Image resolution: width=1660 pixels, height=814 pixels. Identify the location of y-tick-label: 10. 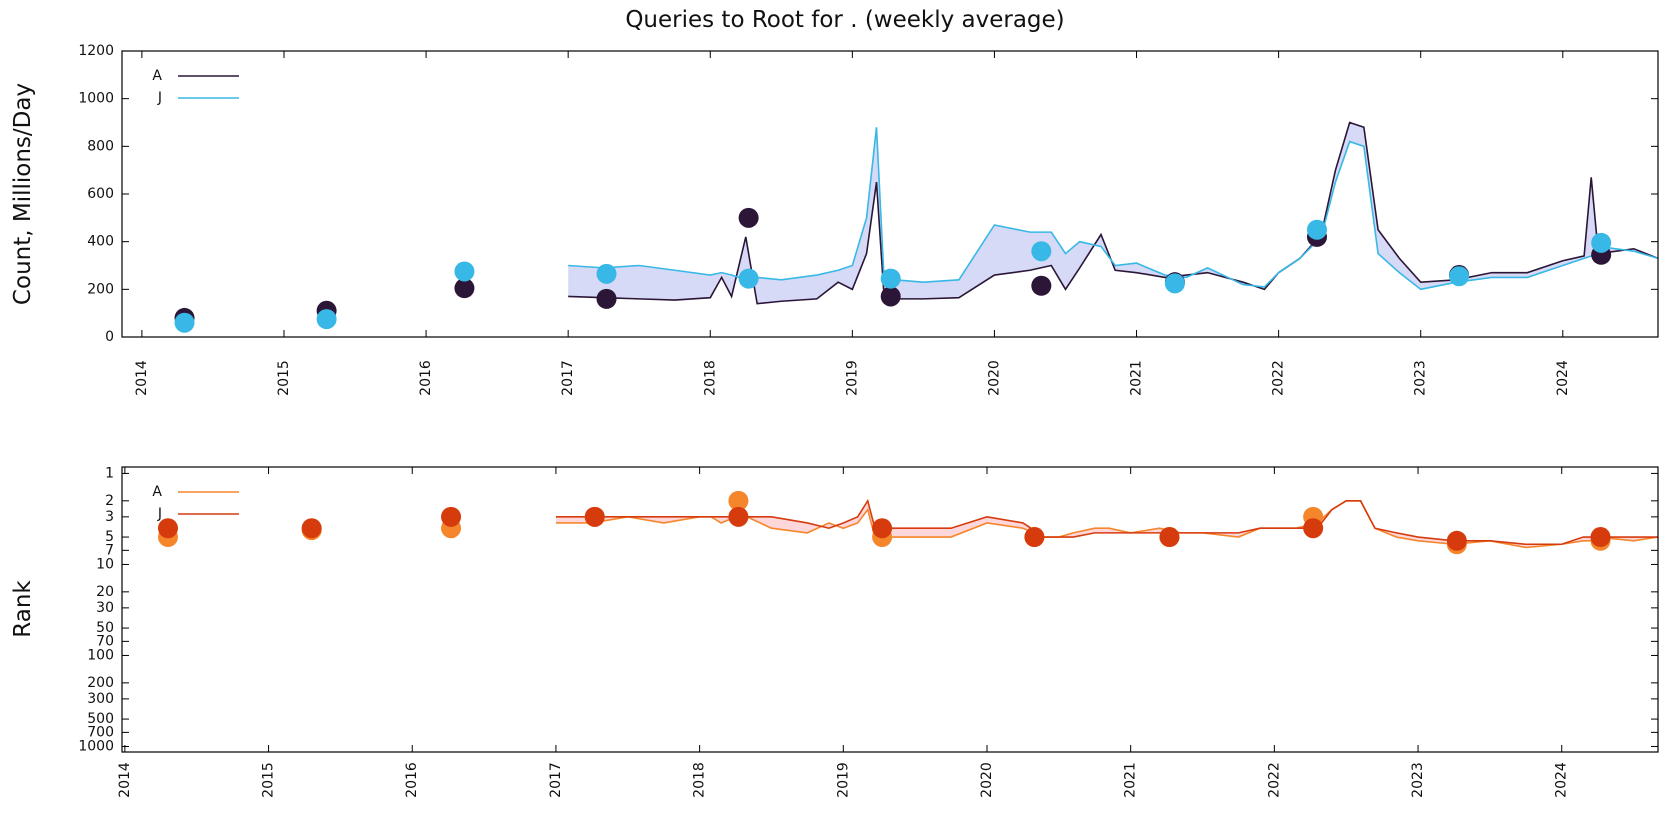
(105, 564).